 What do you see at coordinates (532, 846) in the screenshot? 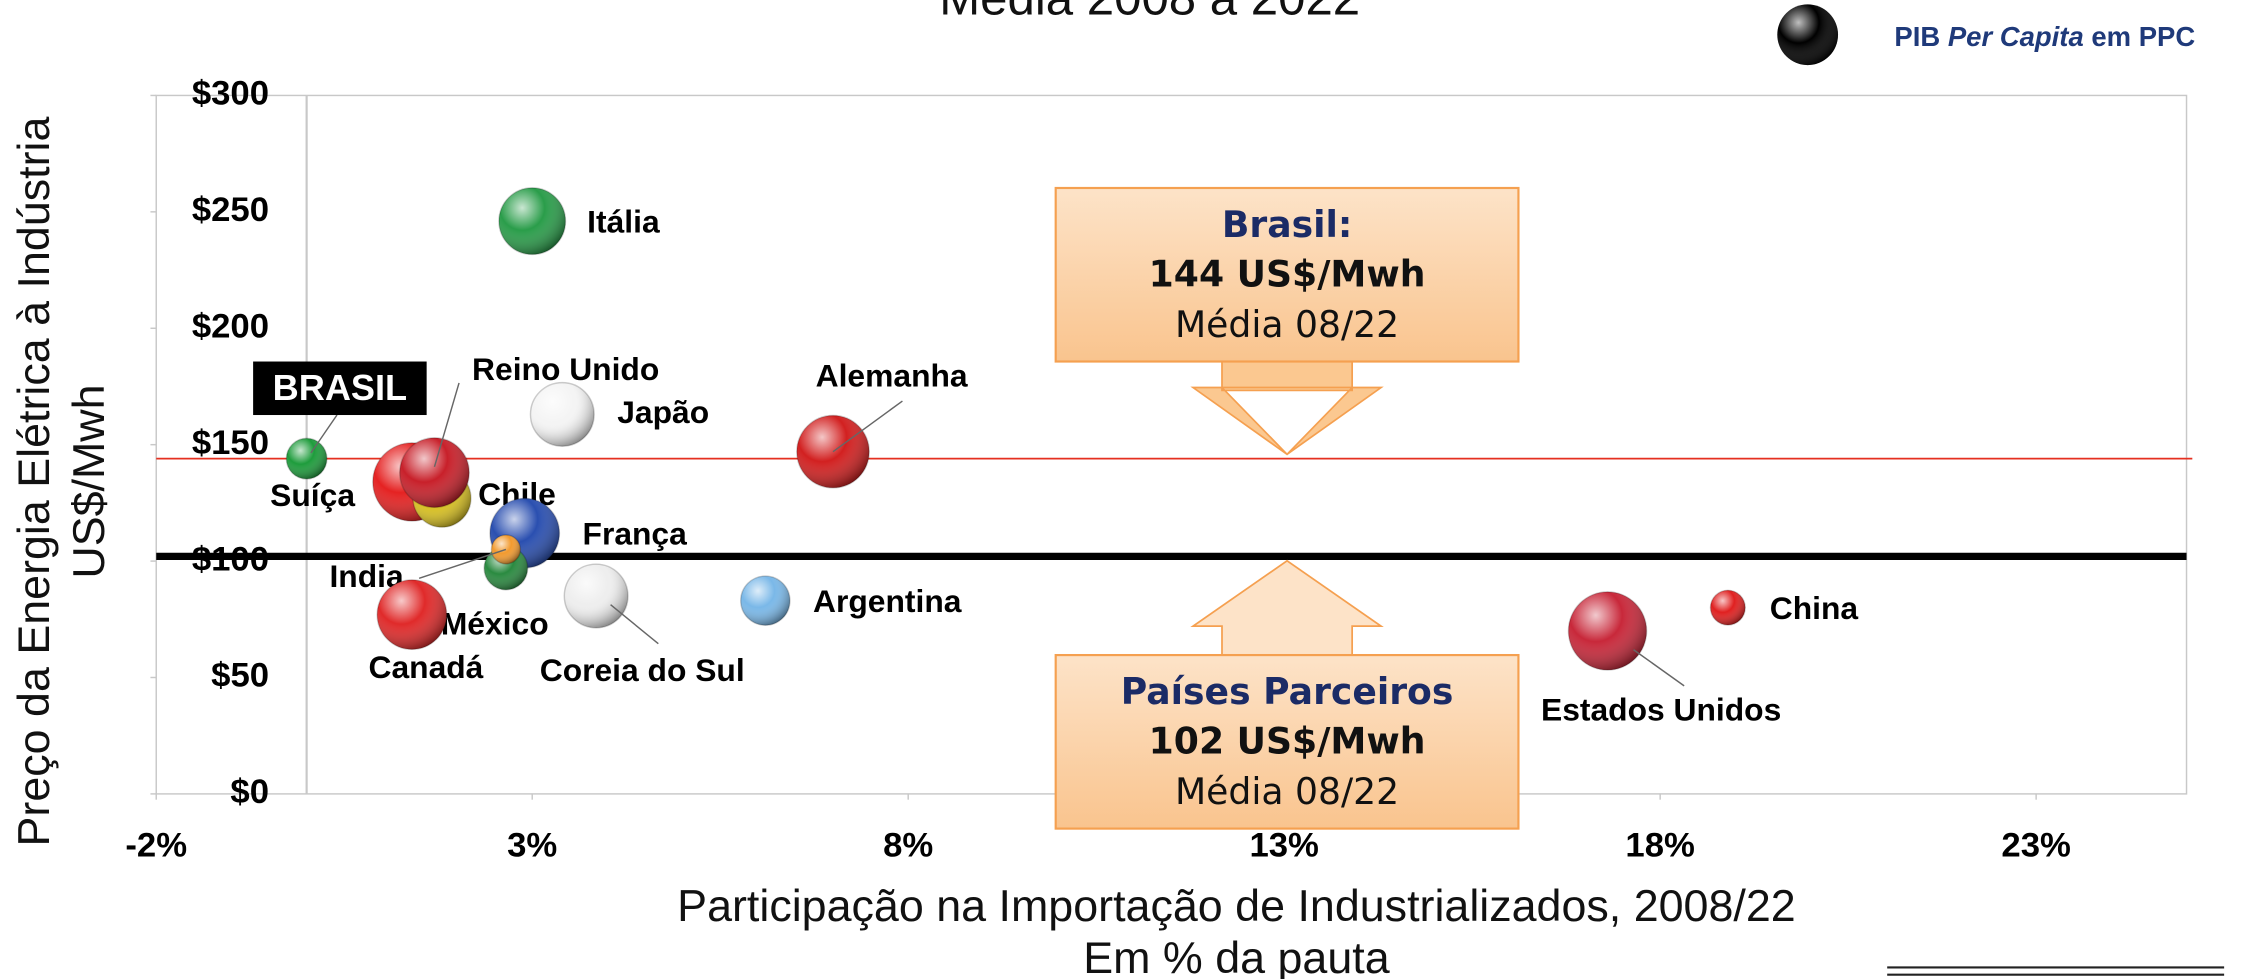
I see `x-tick-label: 3%` at bounding box center [532, 846].